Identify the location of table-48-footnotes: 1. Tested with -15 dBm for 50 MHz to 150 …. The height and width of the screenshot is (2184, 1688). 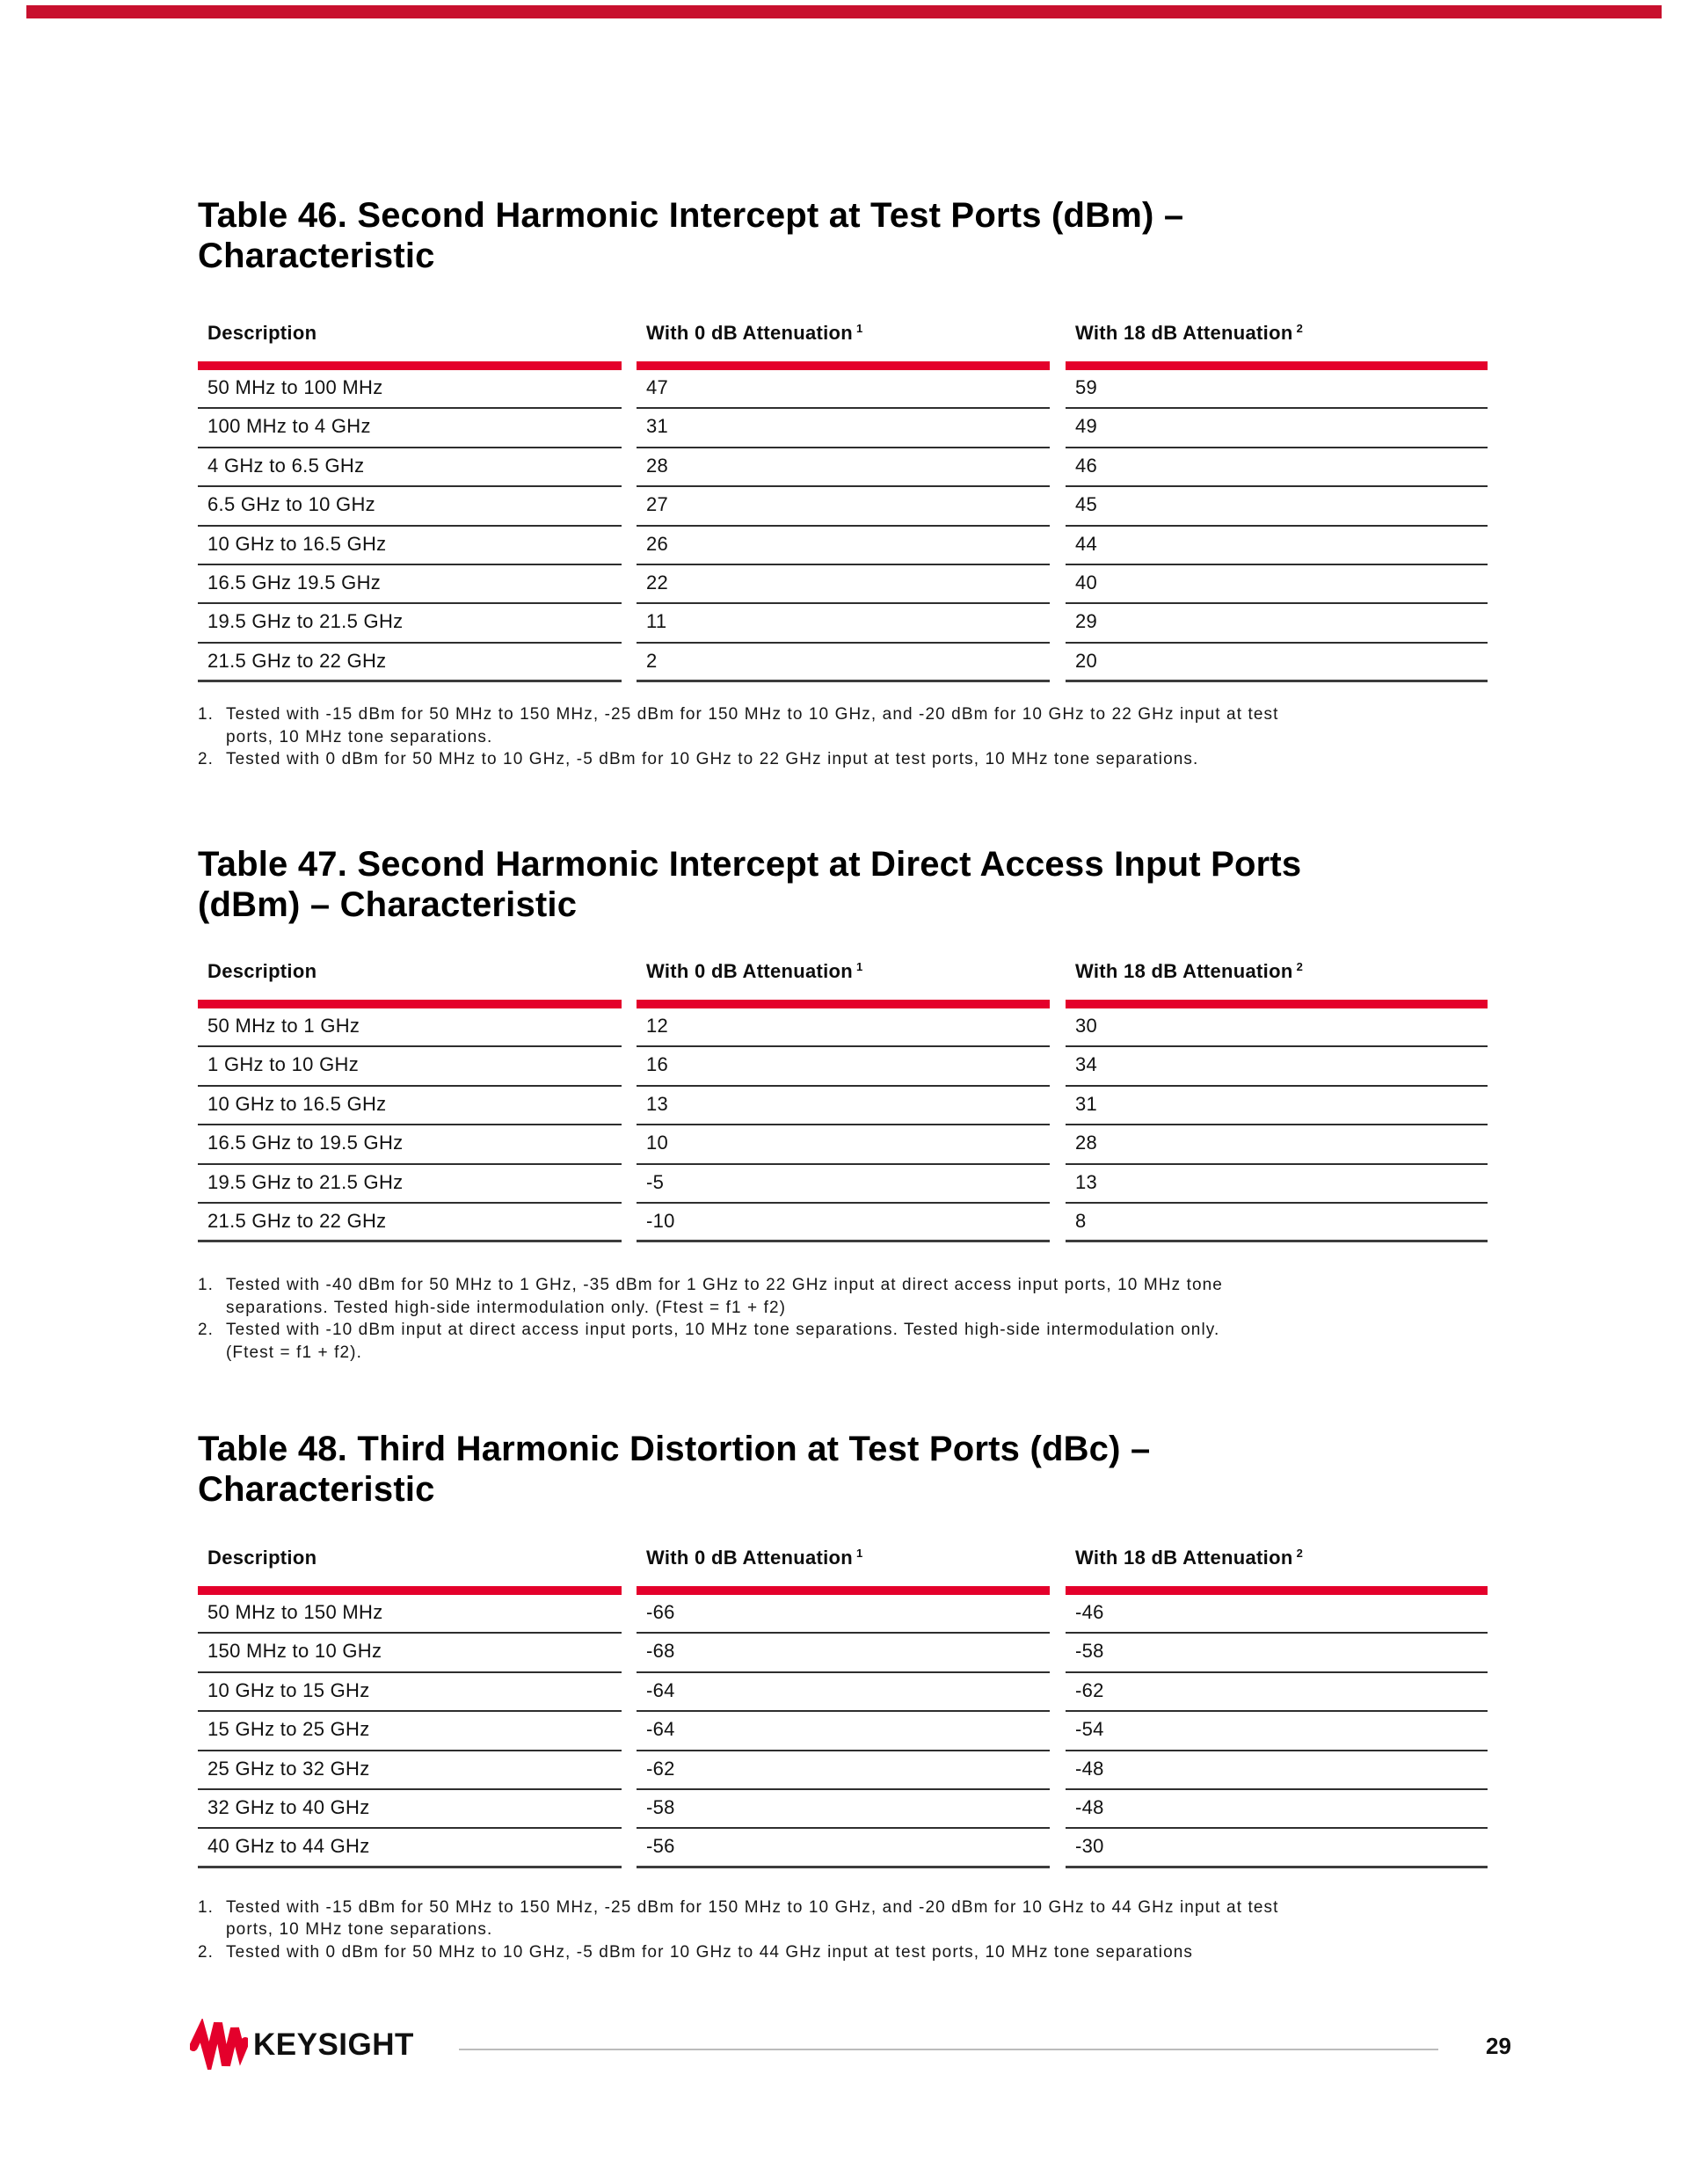
(843, 1930).